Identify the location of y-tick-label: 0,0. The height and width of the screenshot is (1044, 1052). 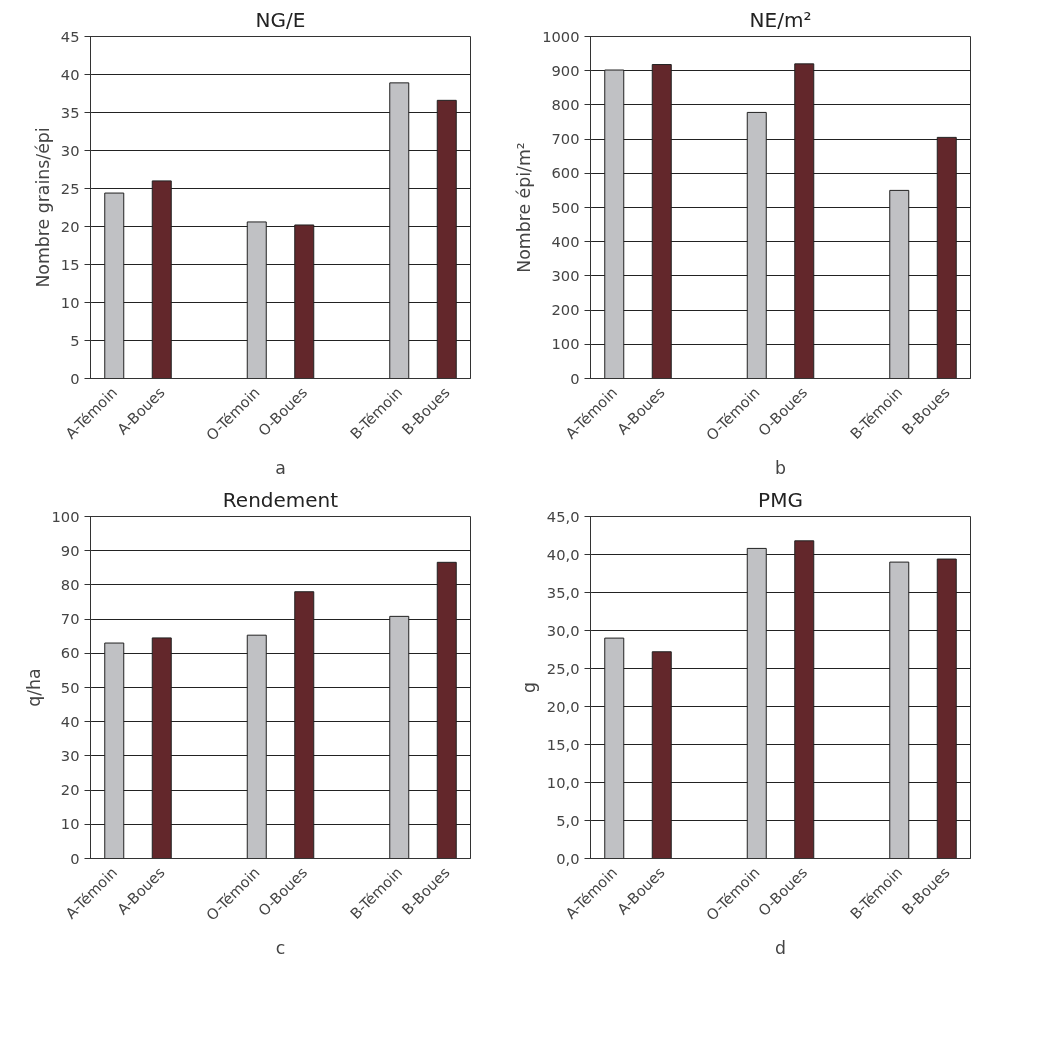
(568, 858).